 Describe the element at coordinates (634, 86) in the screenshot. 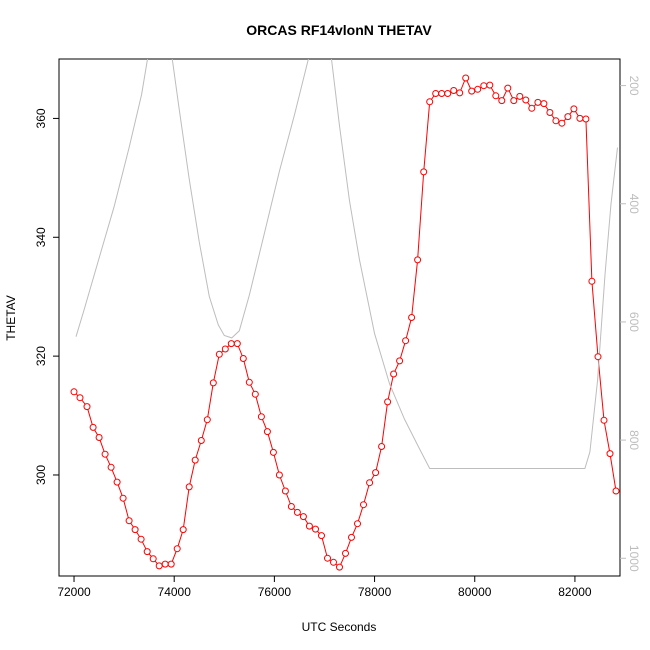

I see `right-tick-label: 200` at that location.